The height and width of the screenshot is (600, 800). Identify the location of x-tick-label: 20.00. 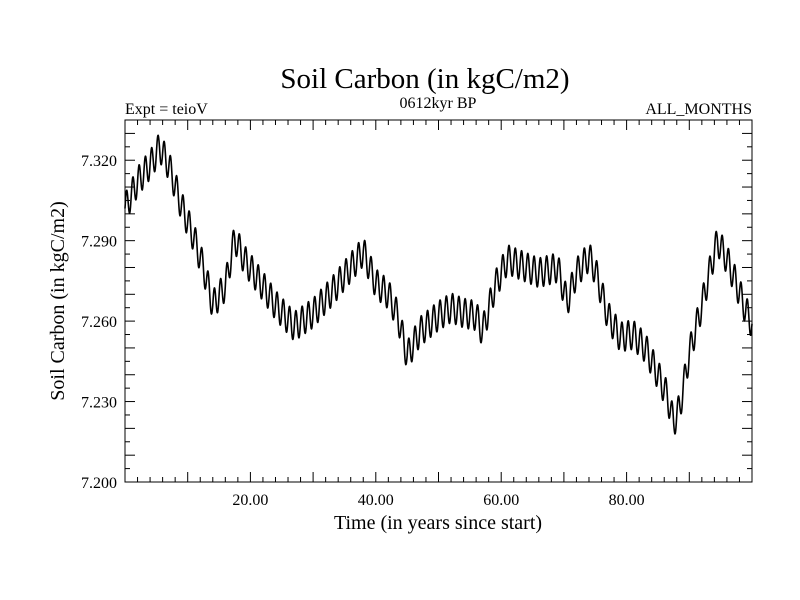
(250, 500).